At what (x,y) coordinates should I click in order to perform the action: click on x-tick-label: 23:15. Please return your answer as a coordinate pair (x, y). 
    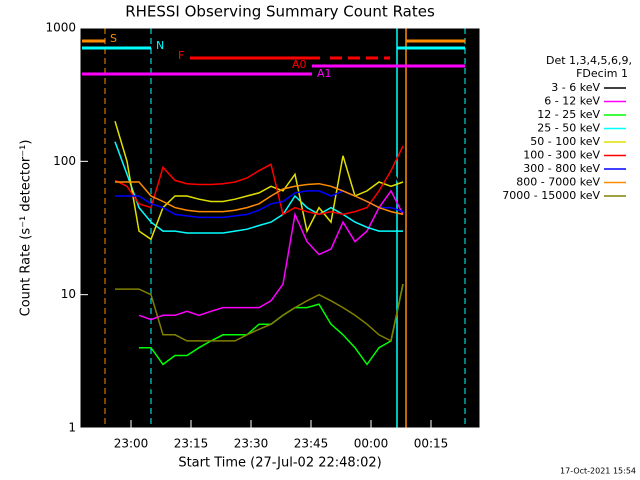
    Looking at the image, I should click on (191, 444).